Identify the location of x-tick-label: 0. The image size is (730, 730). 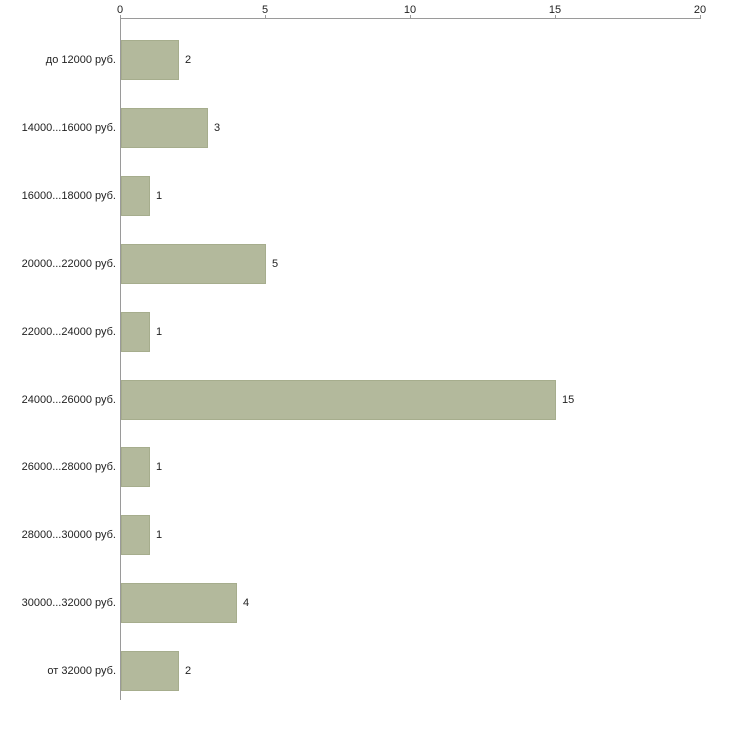
(120, 10).